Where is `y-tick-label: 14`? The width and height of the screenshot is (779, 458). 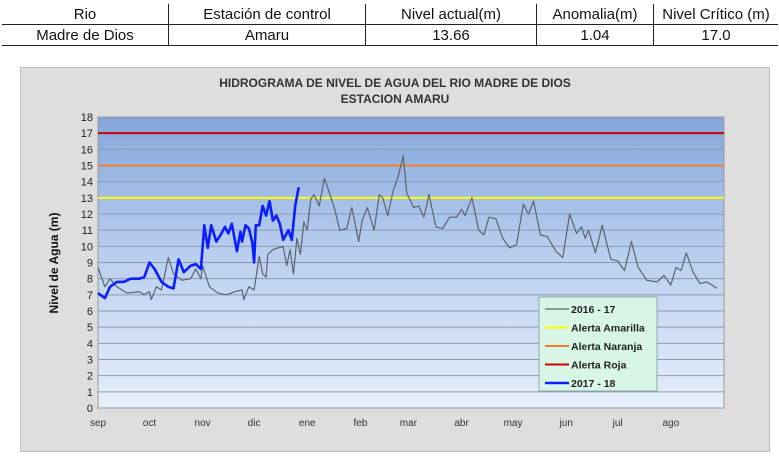
y-tick-label: 14 is located at coordinates (87, 183).